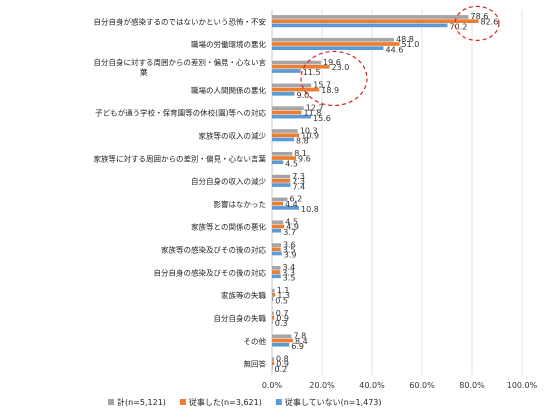 The image size is (560, 420). Describe the element at coordinates (459, 27) in the screenshot. I see `data-label: 70.2` at that location.